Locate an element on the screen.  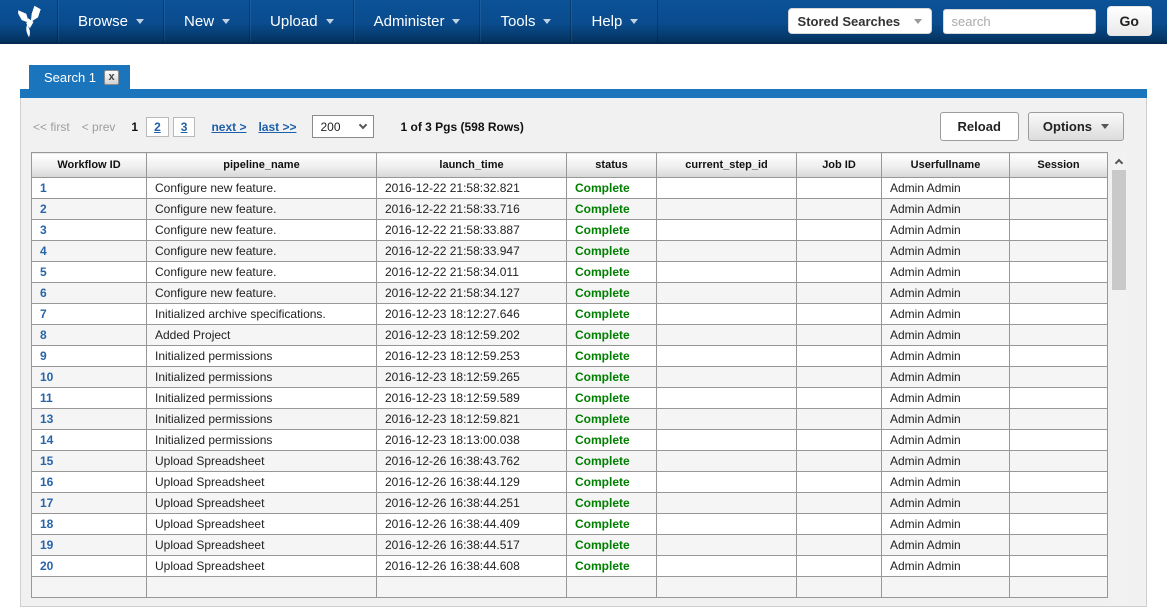
cell-workflow_id: 15 is located at coordinates (89, 461).